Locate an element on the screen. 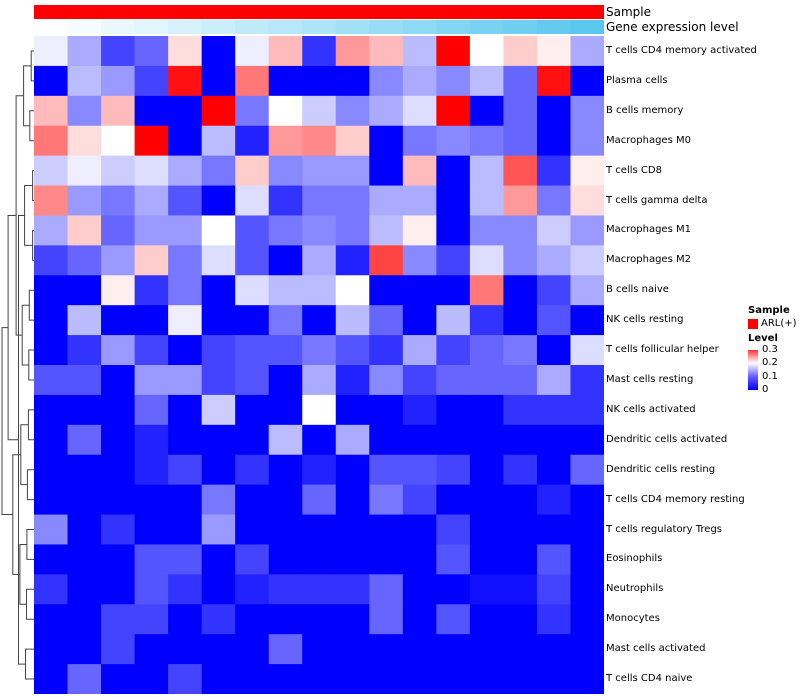  expression-track-label: Gene expression level is located at coordinates (672, 27).